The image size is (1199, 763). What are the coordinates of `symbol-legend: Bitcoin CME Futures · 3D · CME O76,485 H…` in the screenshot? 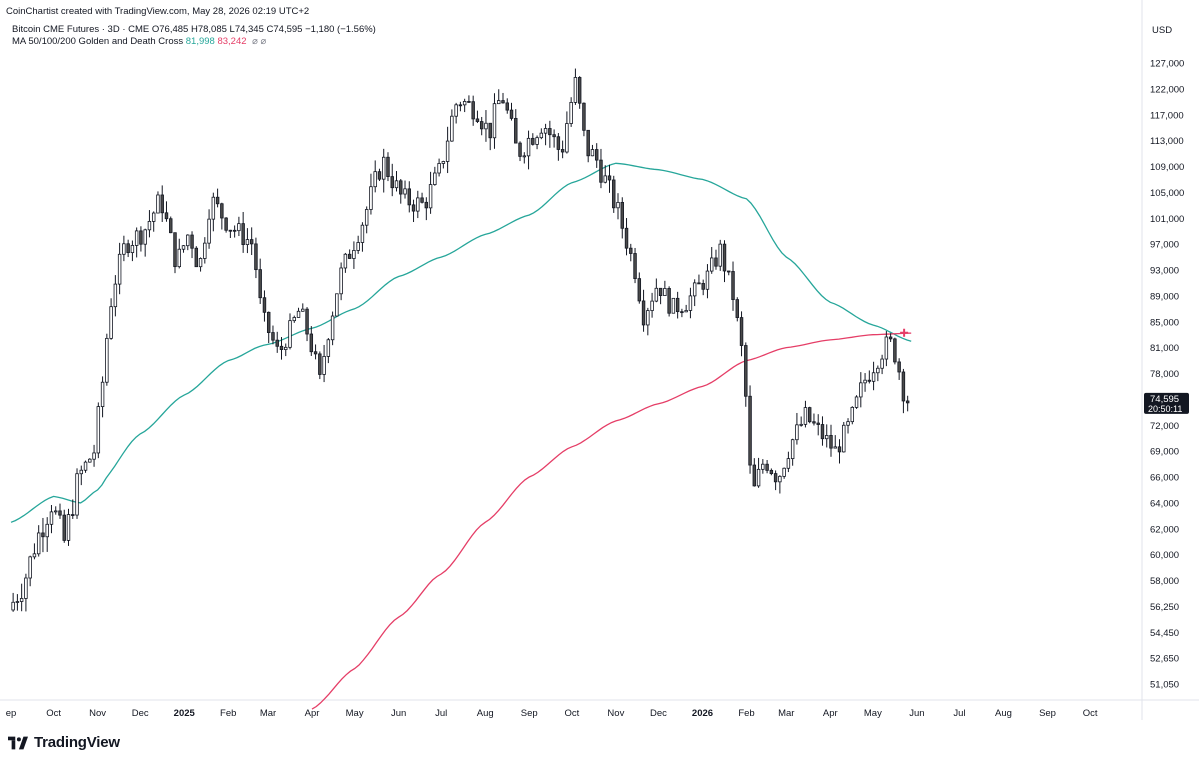 It's located at (194, 29).